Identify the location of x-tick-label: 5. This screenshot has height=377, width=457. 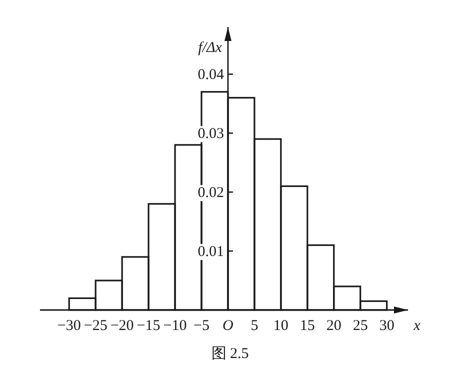
(254, 326).